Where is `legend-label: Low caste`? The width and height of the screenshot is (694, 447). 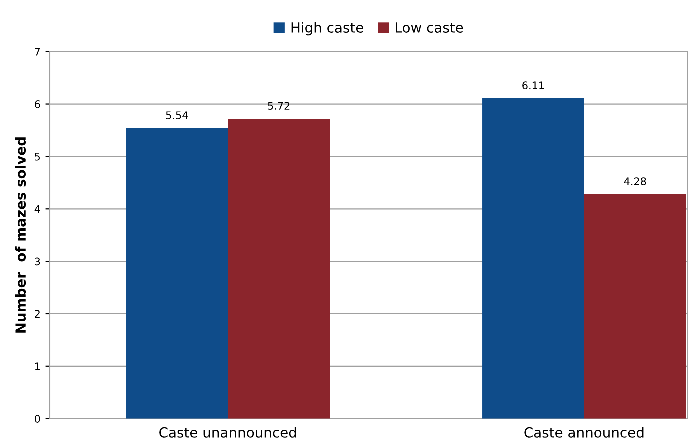
legend-label: Low caste is located at coordinates (430, 27).